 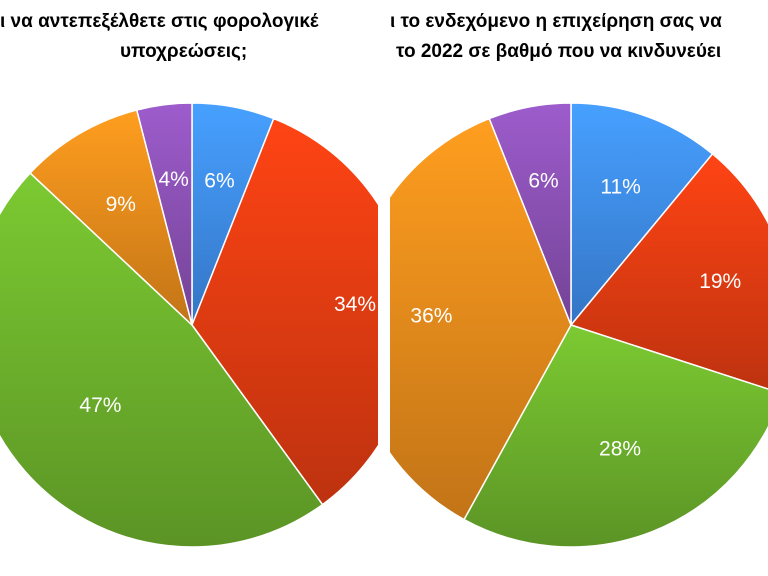 What do you see at coordinates (720, 281) in the screenshot?
I see `pie-slice-label: 19%` at bounding box center [720, 281].